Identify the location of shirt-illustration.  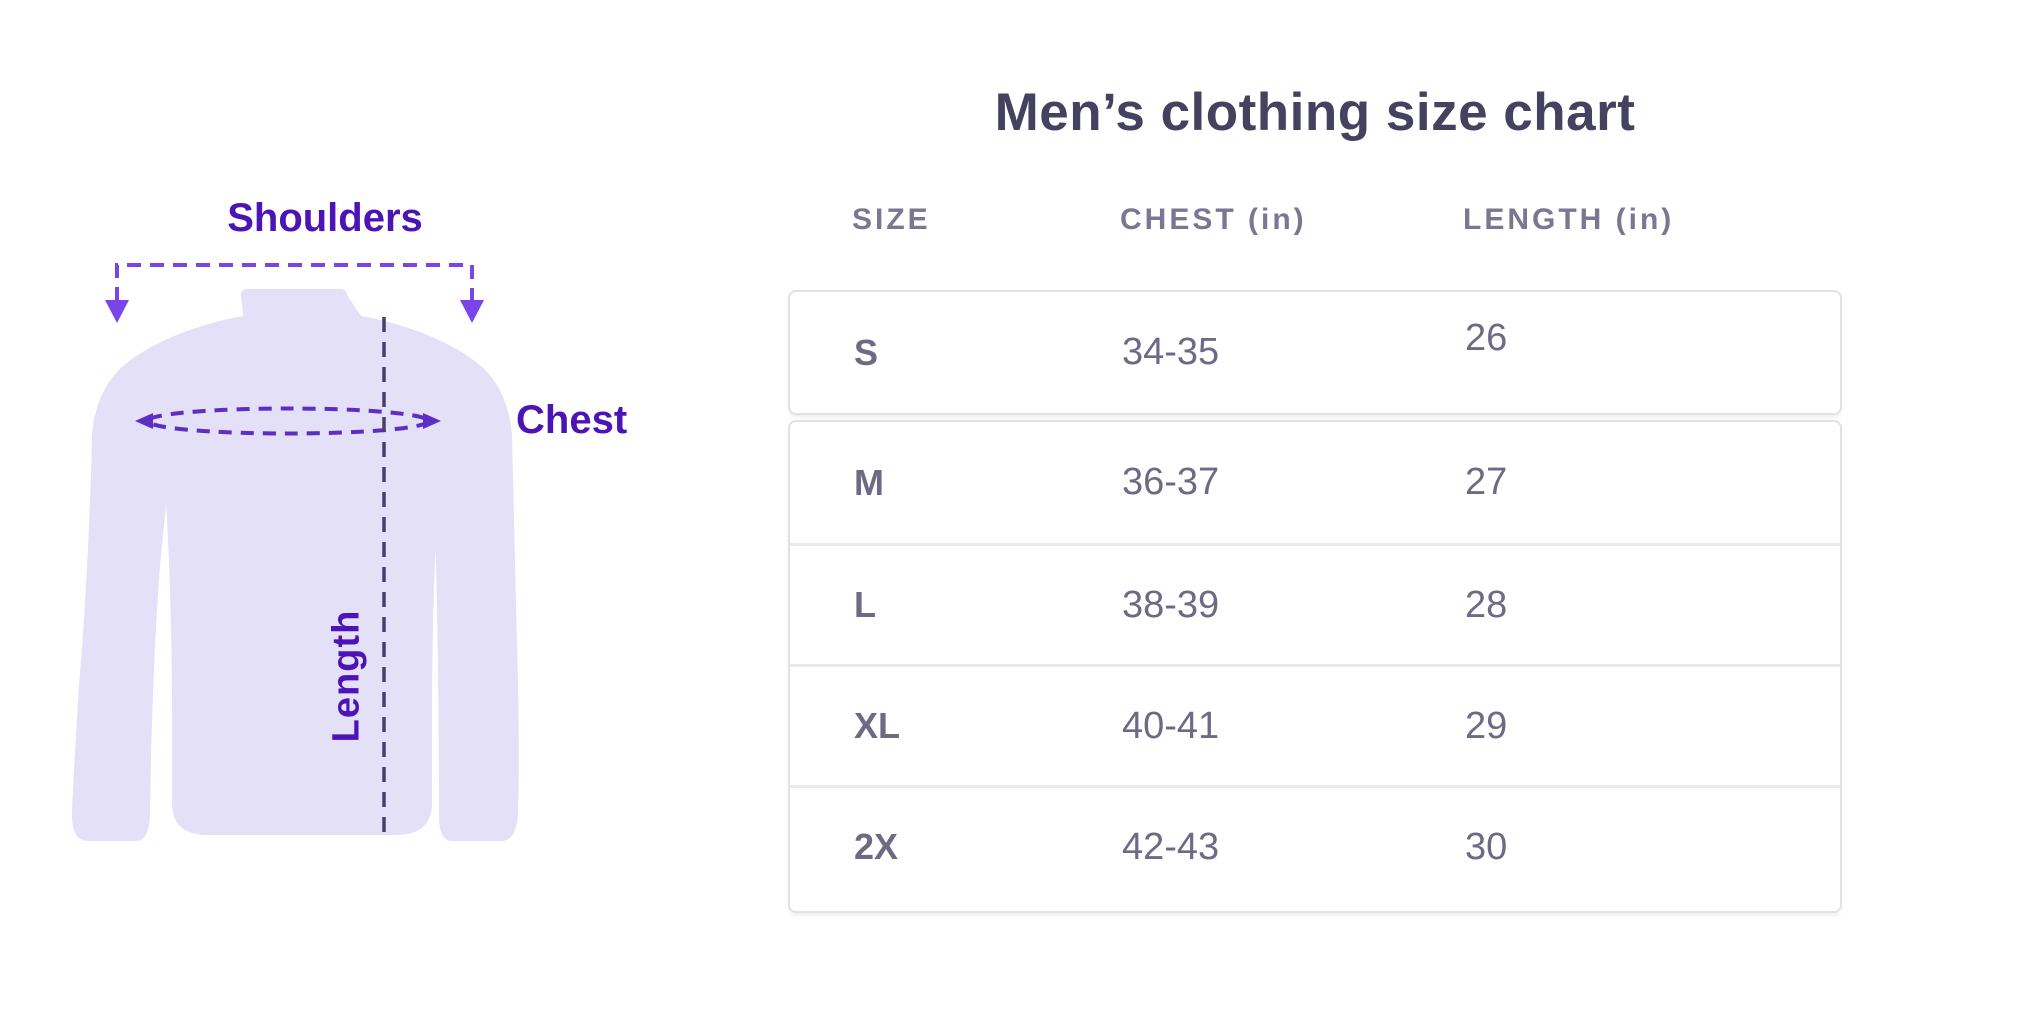
(295, 552).